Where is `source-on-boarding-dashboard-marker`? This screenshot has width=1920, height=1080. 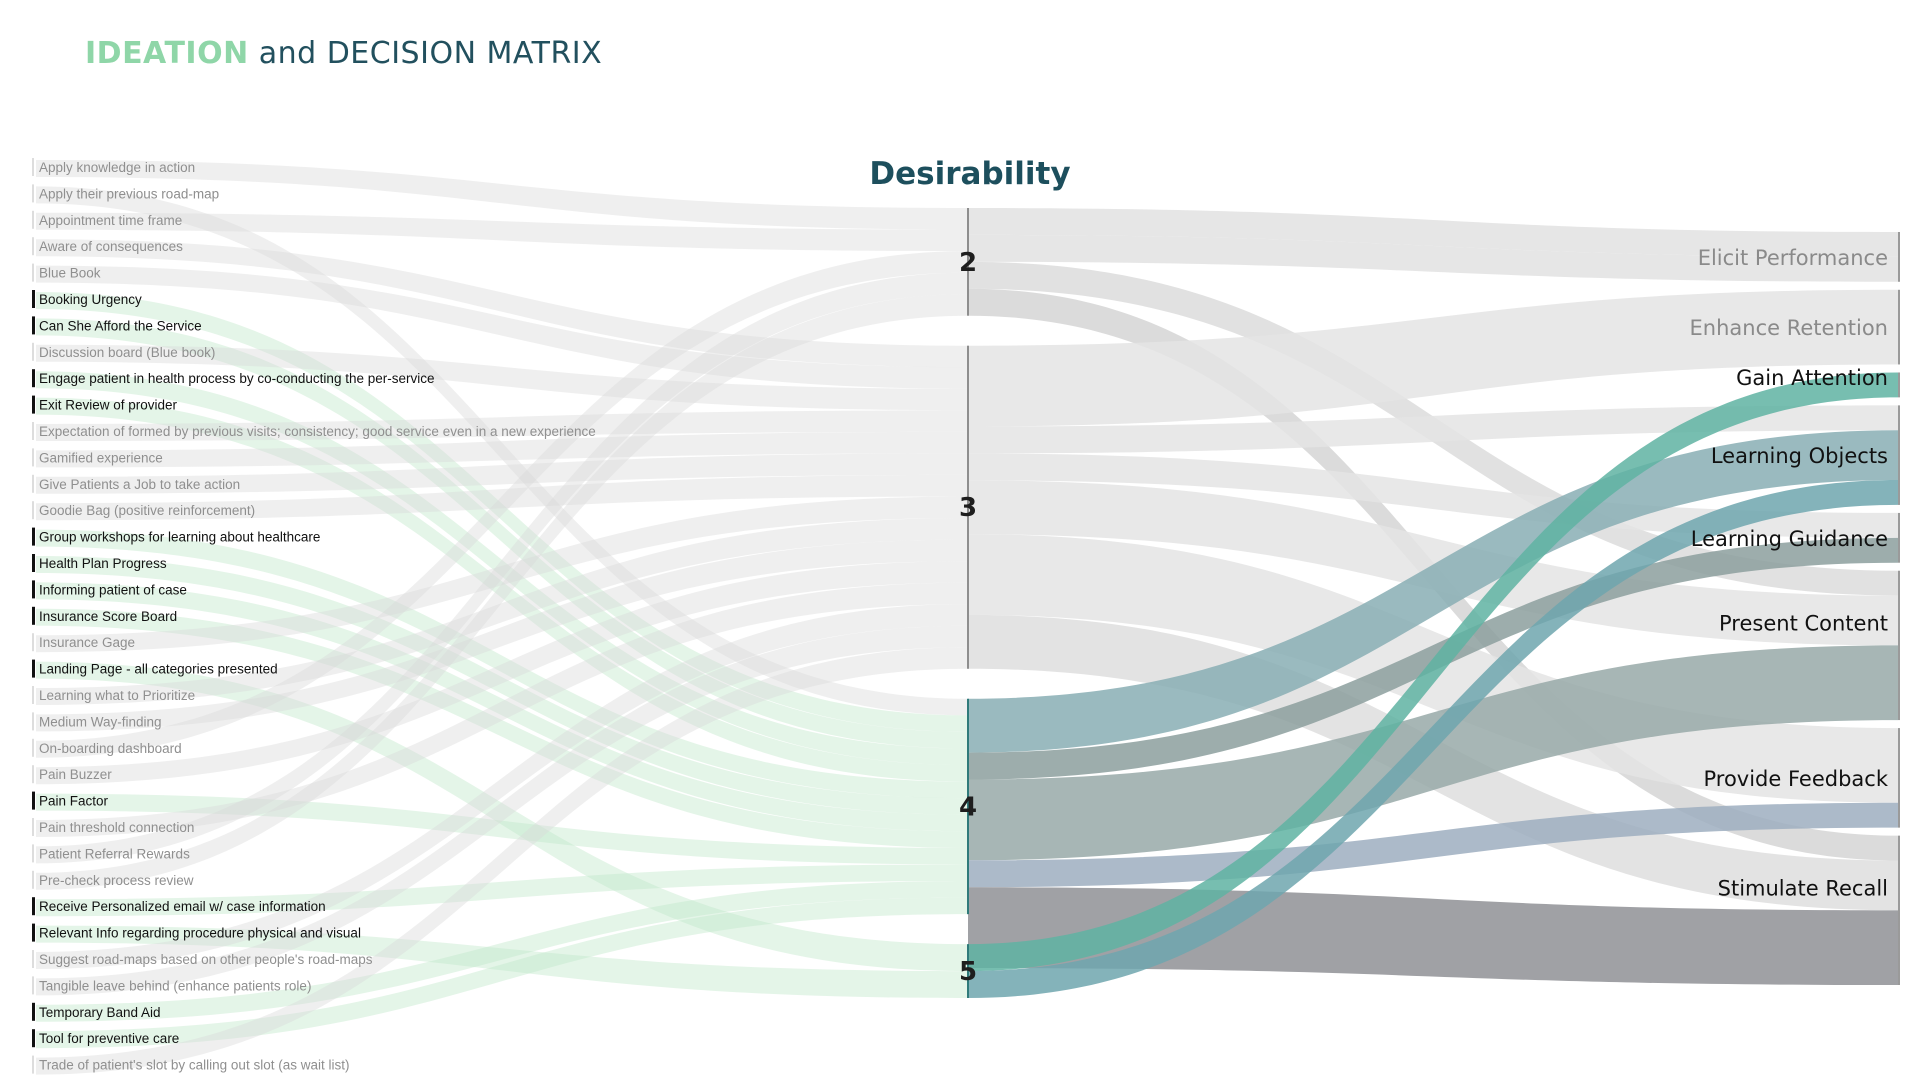 source-on-boarding-dashboard-marker is located at coordinates (33, 747).